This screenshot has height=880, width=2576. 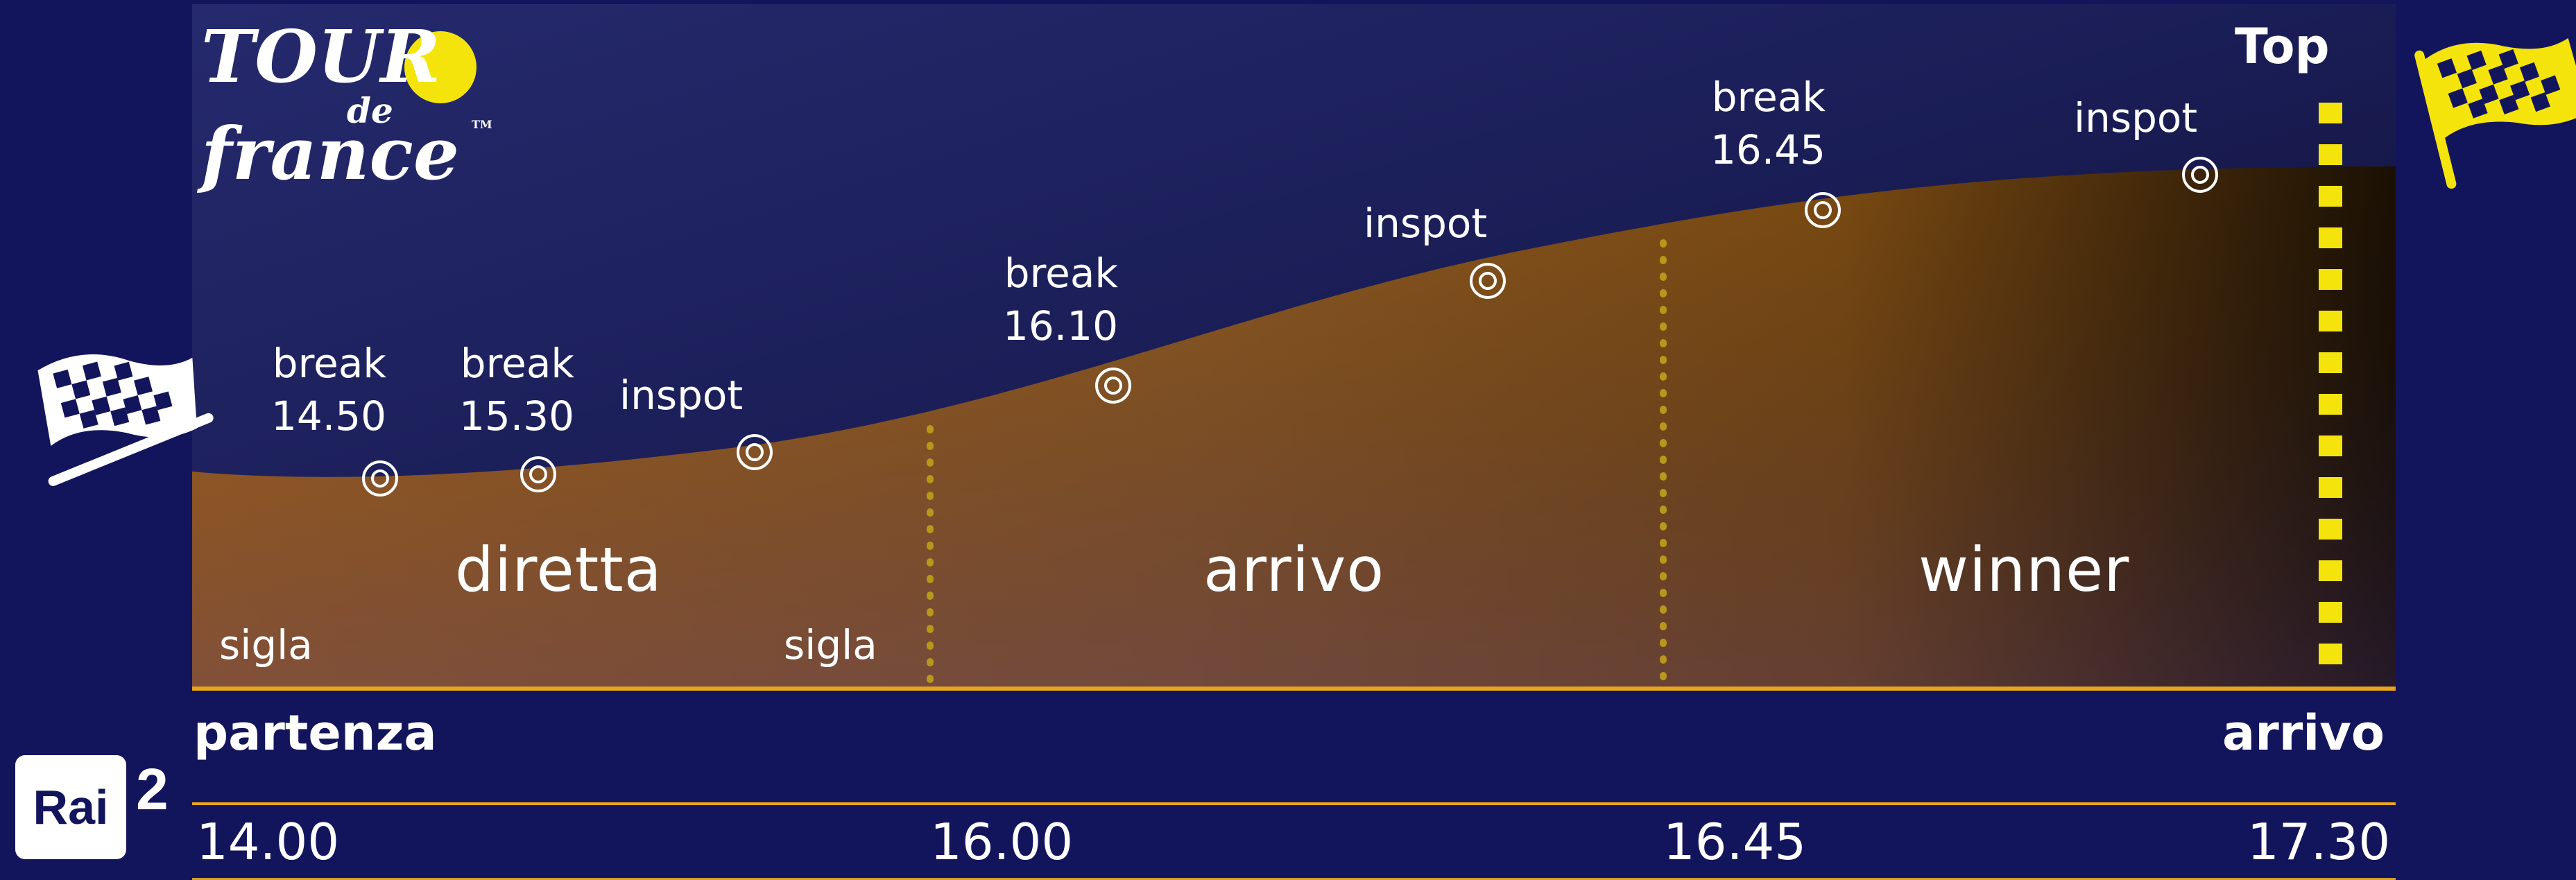 What do you see at coordinates (315, 733) in the screenshot?
I see `start-label: partenza` at bounding box center [315, 733].